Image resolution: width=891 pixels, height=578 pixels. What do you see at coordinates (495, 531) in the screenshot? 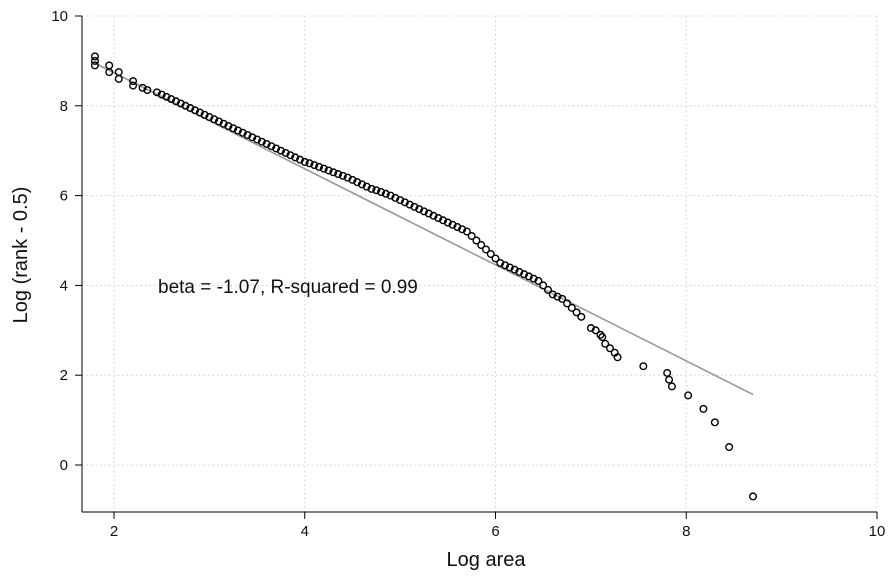
I see `x-tick-label: 6` at bounding box center [495, 531].